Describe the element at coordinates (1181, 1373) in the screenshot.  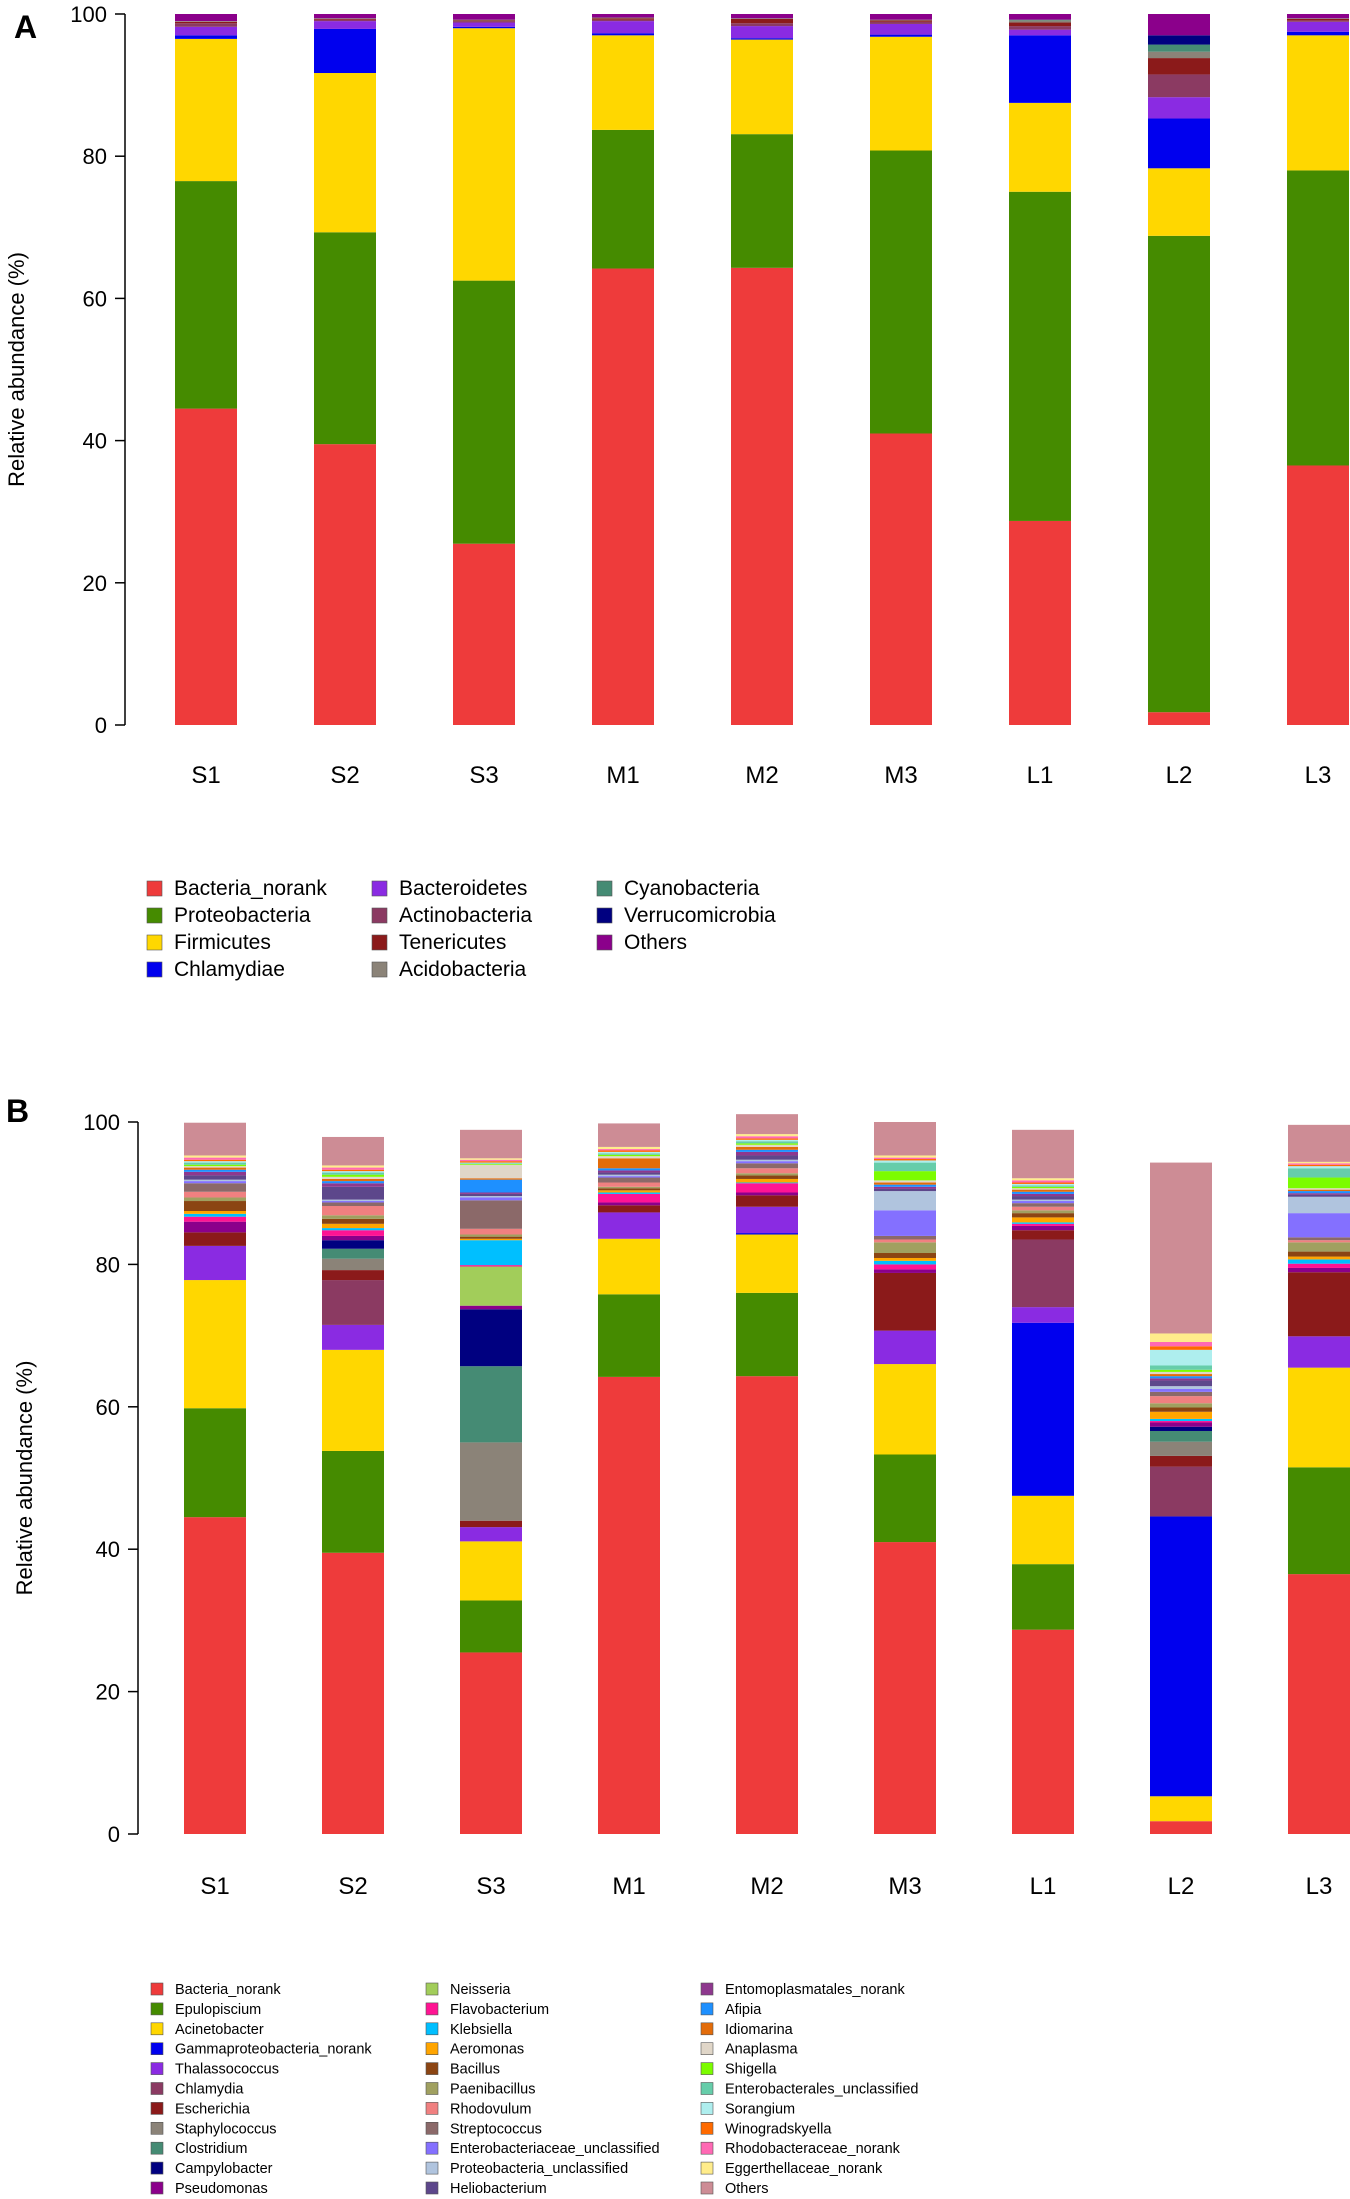
I see `panel-b-bar-l2-anaplasma` at that location.